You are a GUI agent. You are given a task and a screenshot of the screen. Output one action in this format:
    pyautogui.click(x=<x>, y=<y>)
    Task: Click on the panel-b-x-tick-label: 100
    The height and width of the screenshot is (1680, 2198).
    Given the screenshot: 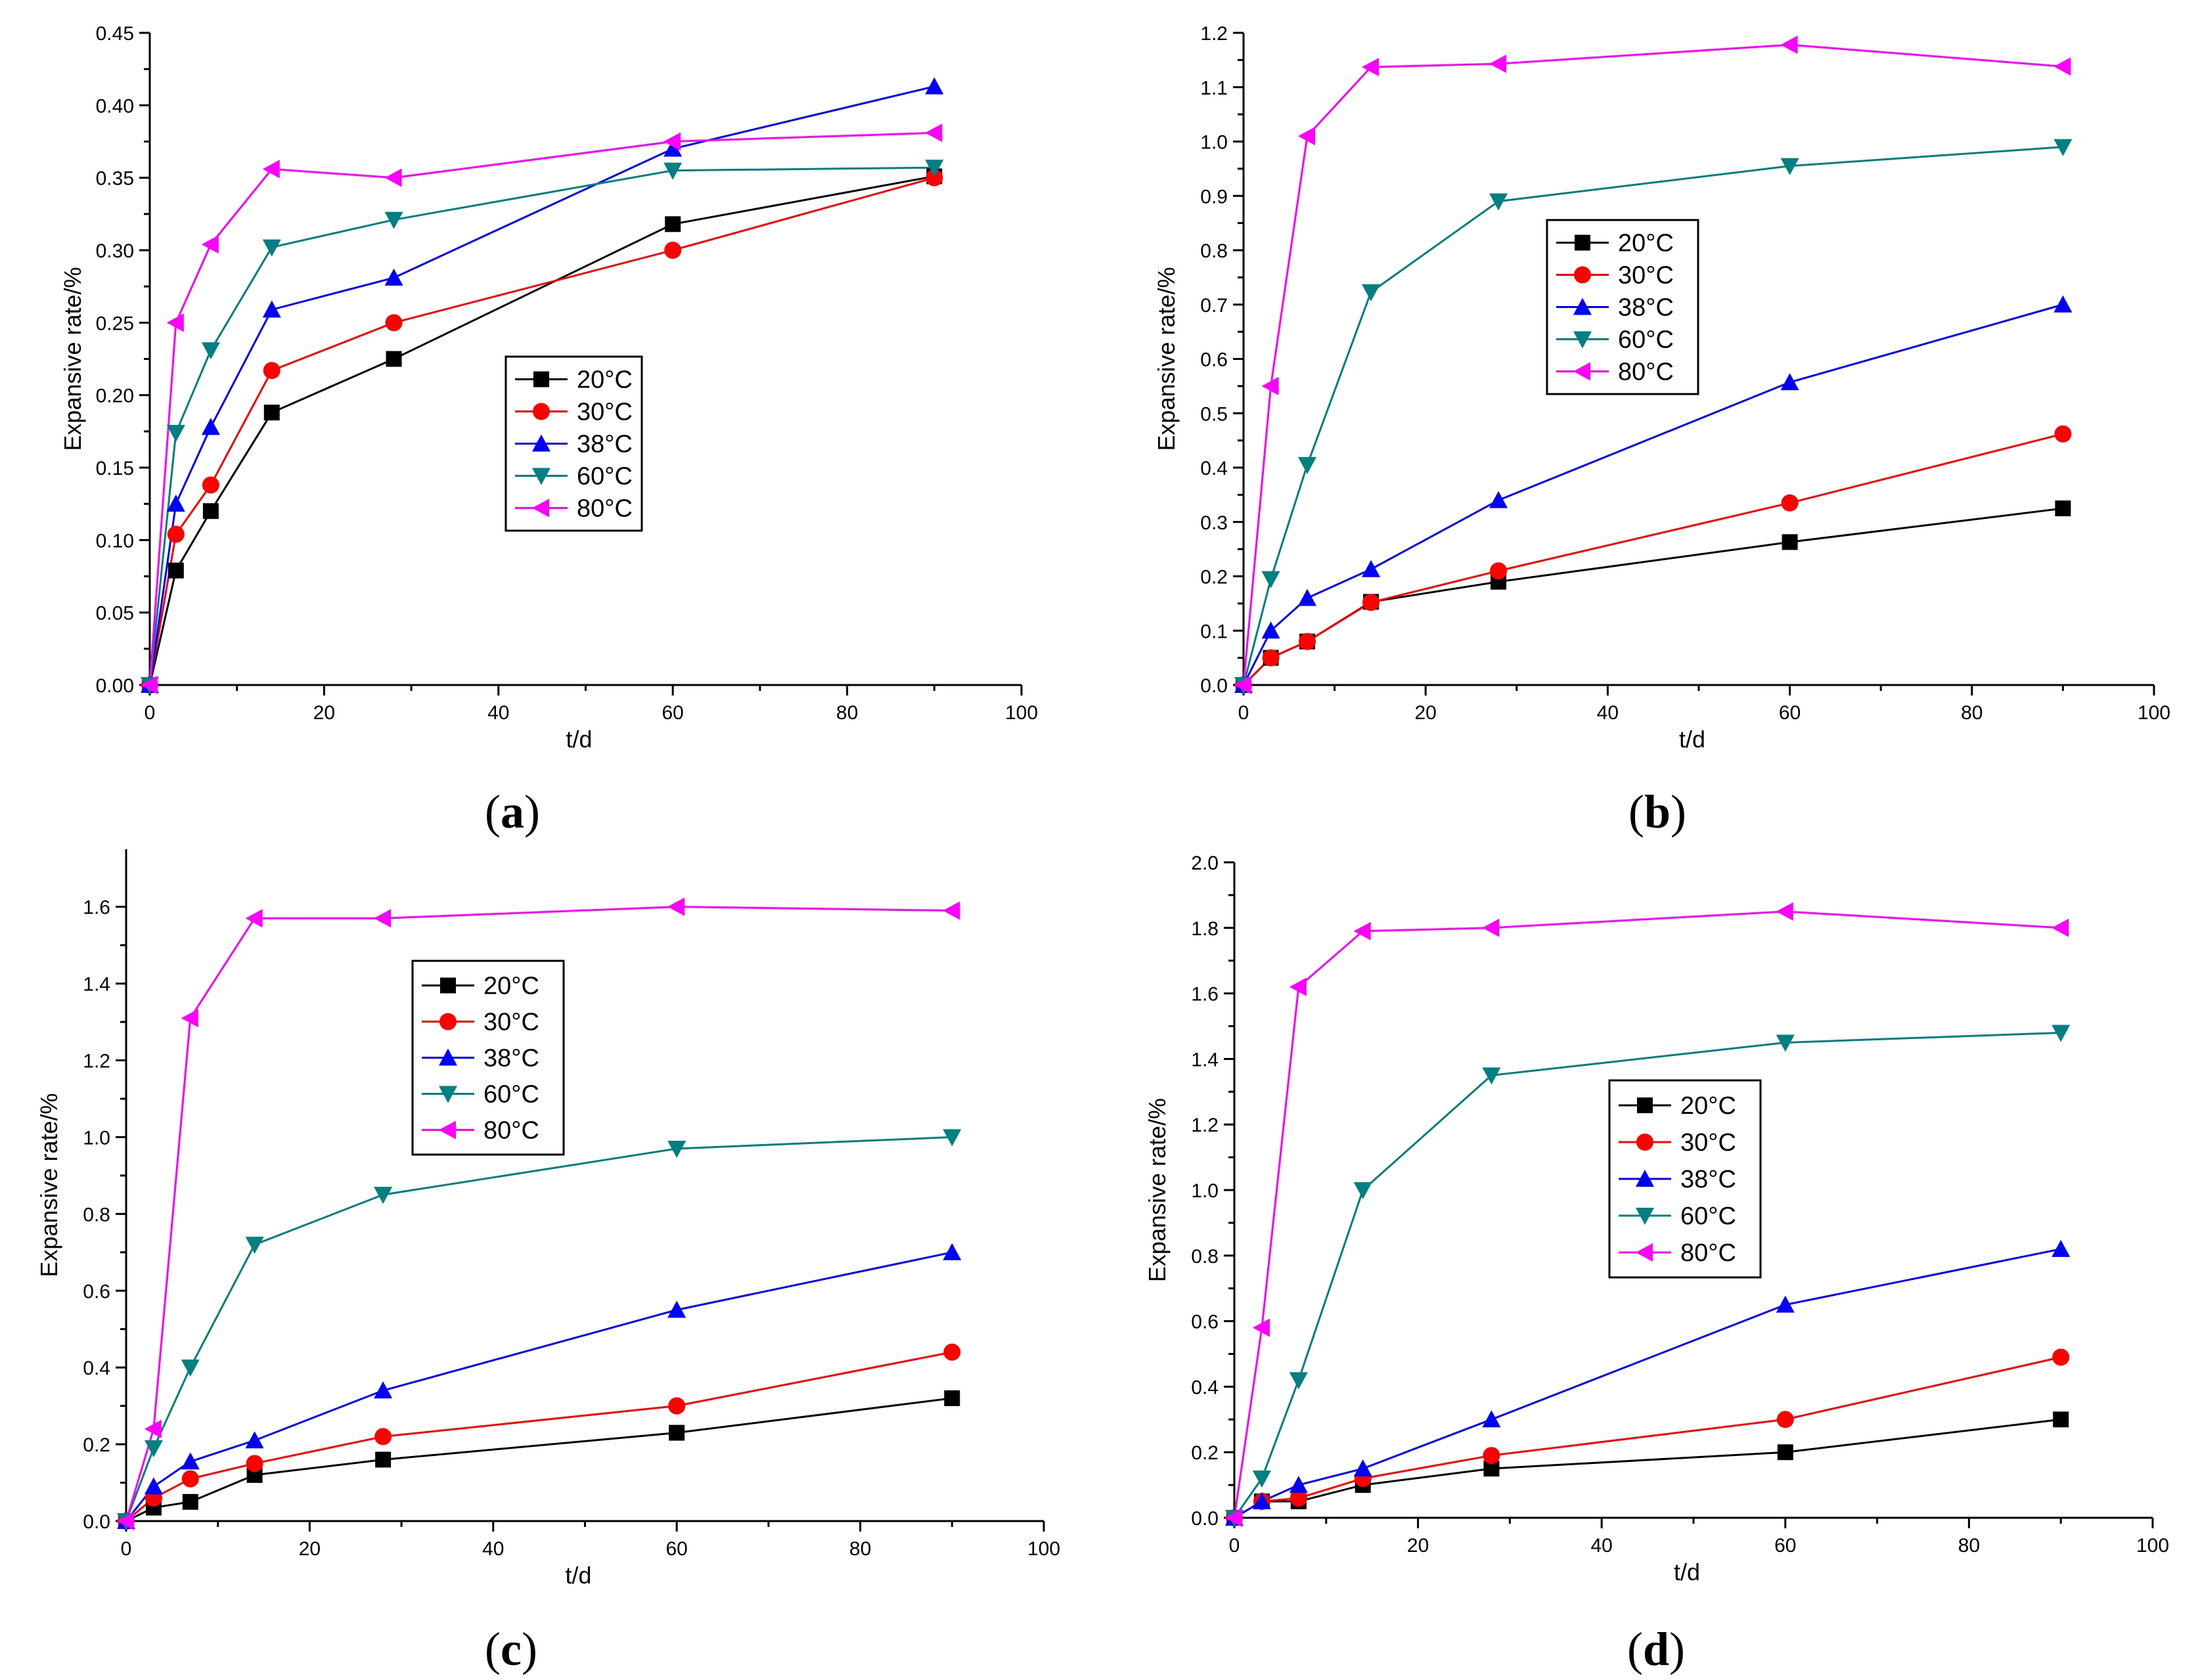 What is the action you would take?
    pyautogui.click(x=2154, y=713)
    